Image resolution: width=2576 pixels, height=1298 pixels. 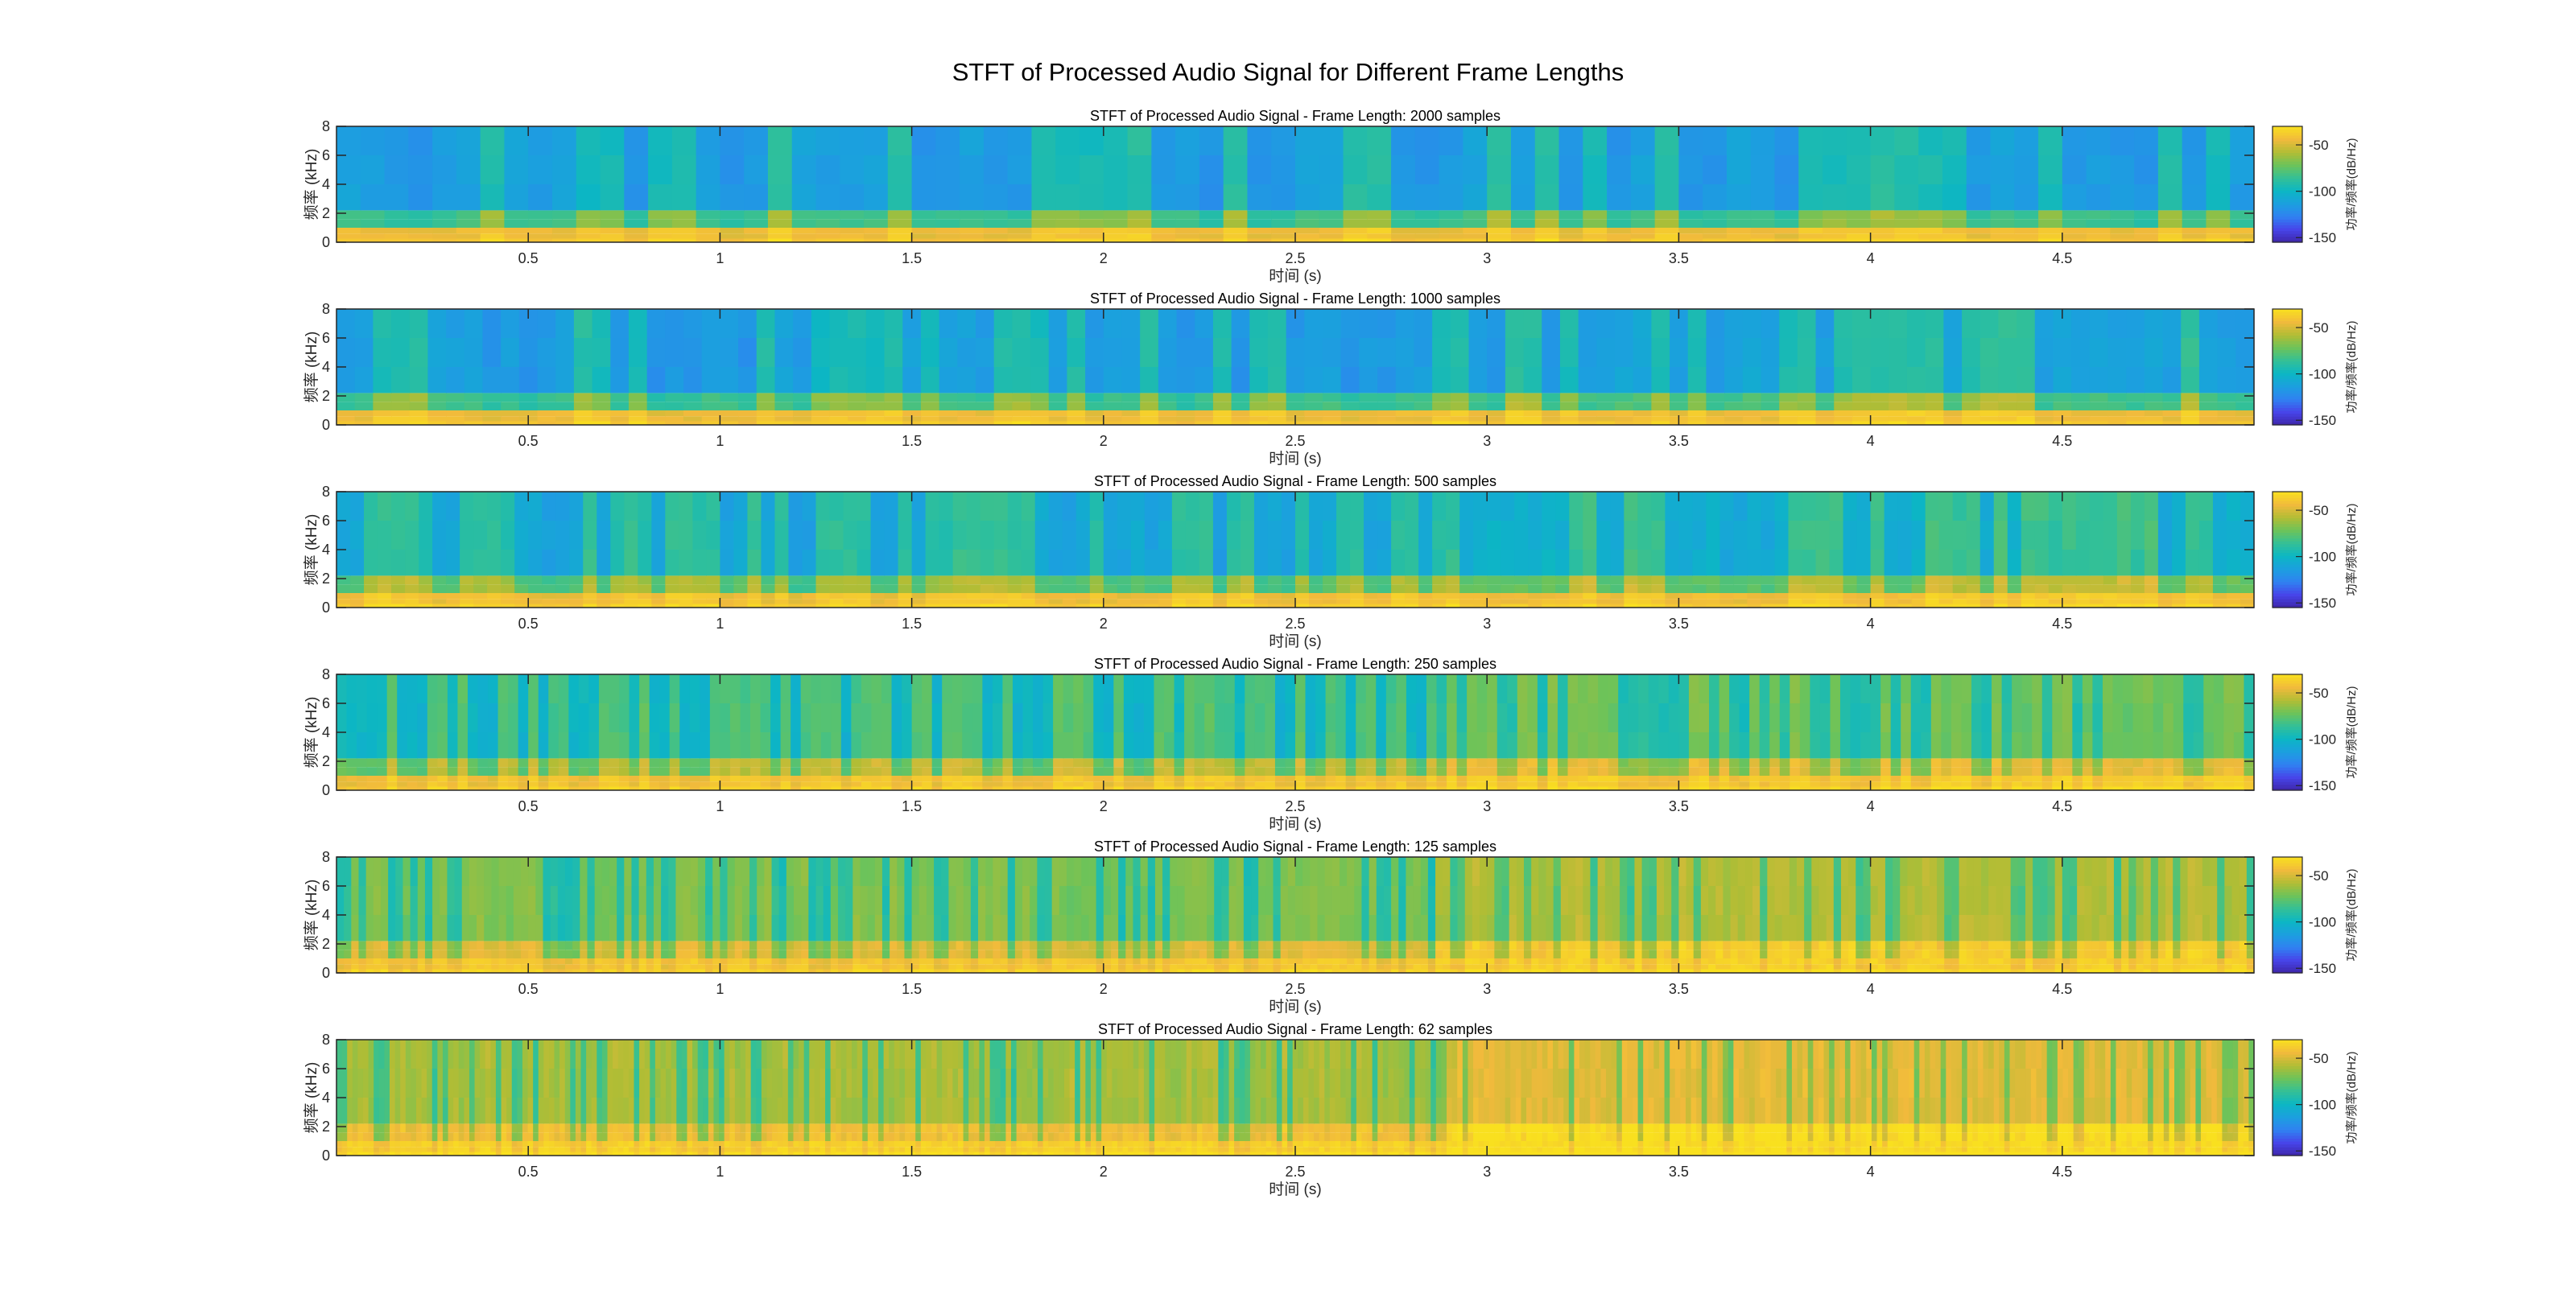 What do you see at coordinates (326, 242) in the screenshot?
I see `y-tick-label: 0` at bounding box center [326, 242].